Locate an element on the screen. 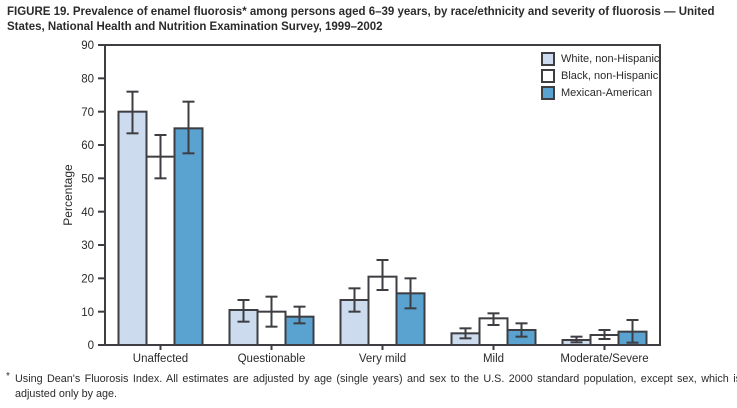 The height and width of the screenshot is (408, 737). y-tick-label: 90 is located at coordinates (87, 46).